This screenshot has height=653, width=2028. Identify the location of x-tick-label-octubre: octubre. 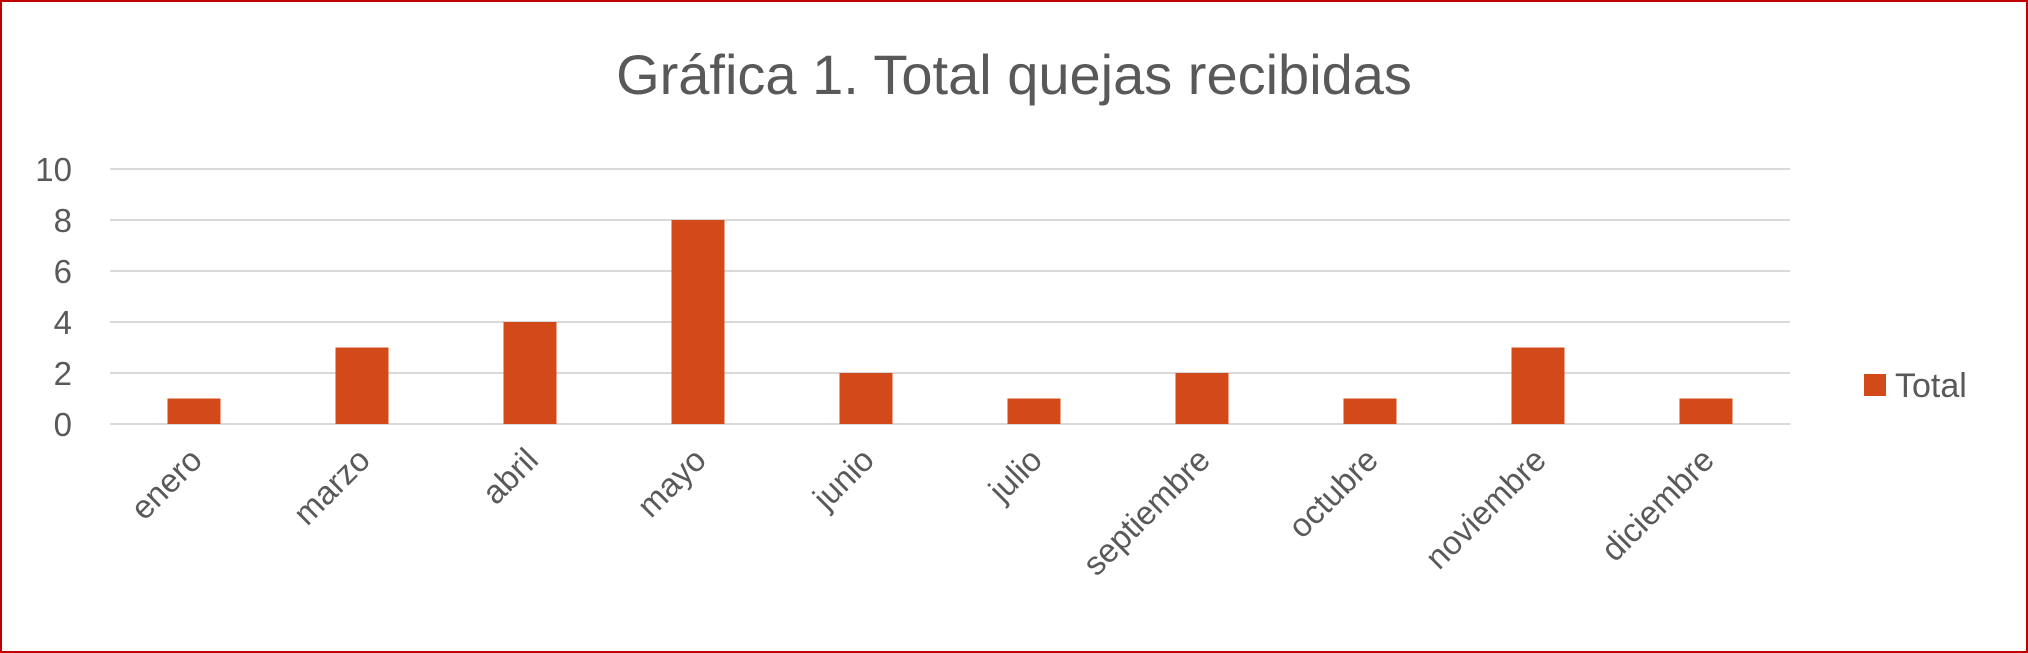
(1333, 493).